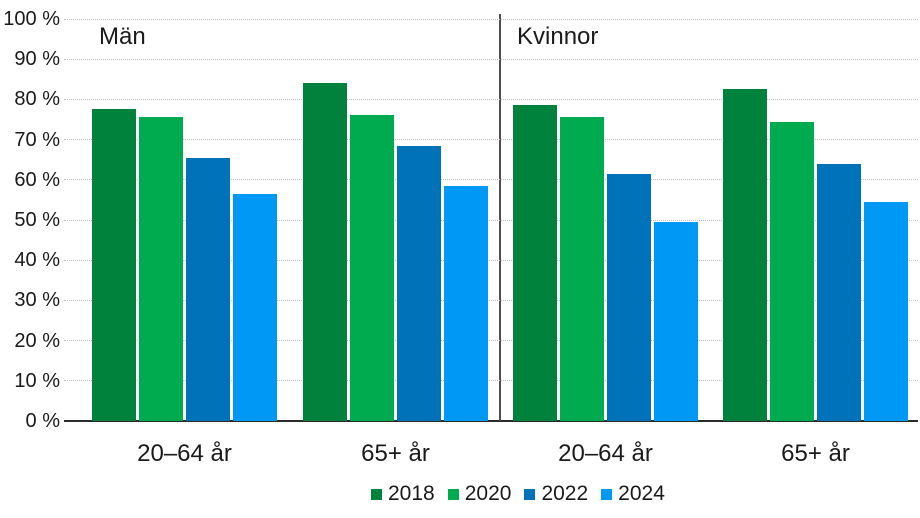 Image resolution: width=920 pixels, height=518 pixels. I want to click on x-axis-category-label-man-65-ar: 65+ år, so click(395, 453).